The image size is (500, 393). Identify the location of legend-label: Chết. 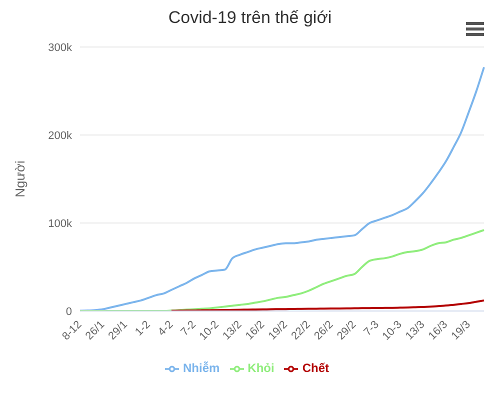
(316, 368).